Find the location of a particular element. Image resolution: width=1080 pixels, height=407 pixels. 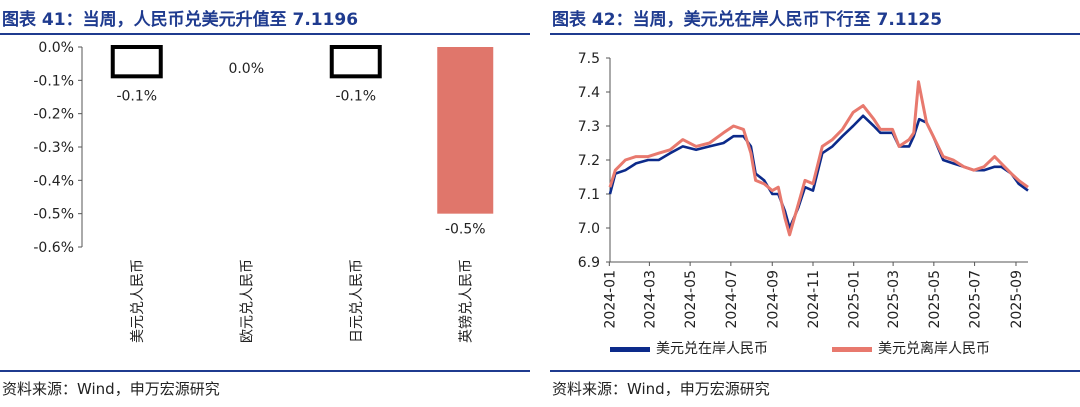

line-x-tick-label: 2025-01 is located at coordinates (855, 299).